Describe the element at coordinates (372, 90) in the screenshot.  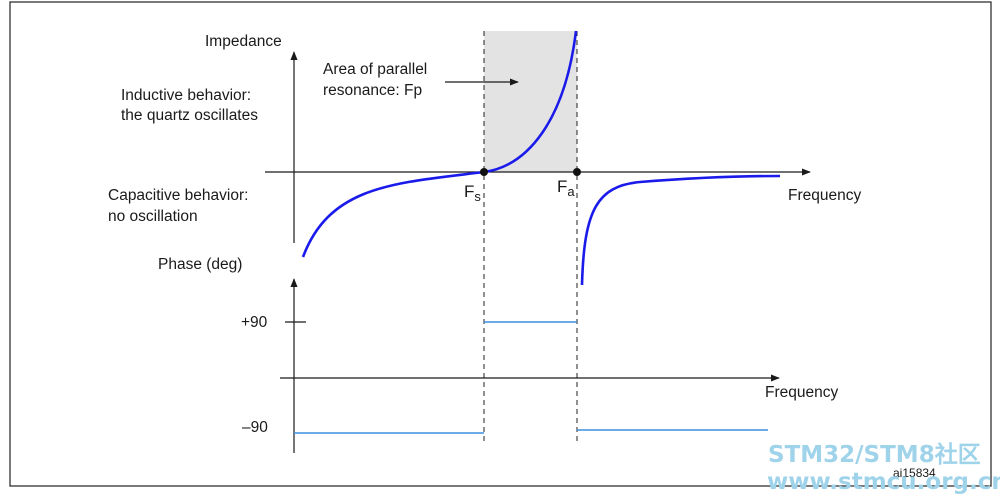
I see `annotation-line2: resonance: Fp` at that location.